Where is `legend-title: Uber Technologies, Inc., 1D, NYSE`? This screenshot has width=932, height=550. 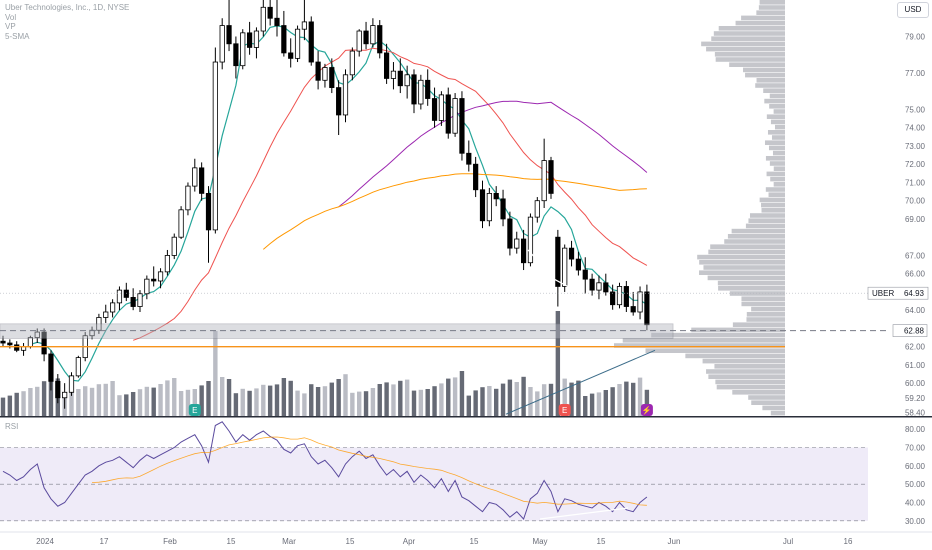
legend-title: Uber Technologies, Inc., 1D, NYSE is located at coordinates (67, 7).